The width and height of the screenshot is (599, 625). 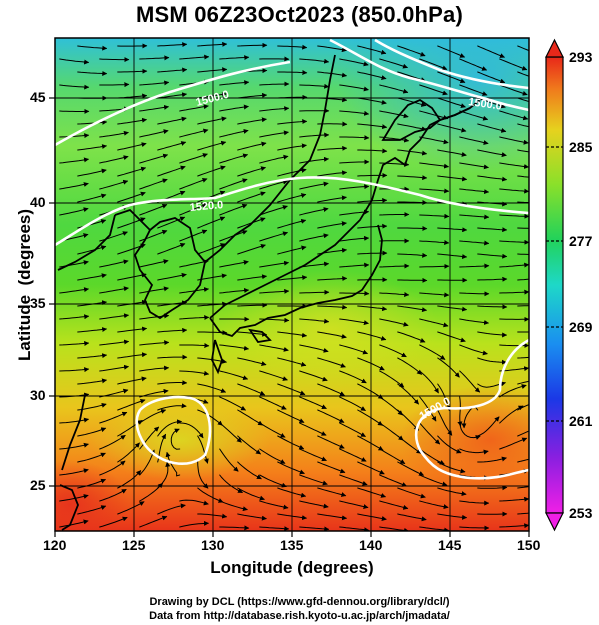 I want to click on colorbar-tick-label: 277, so click(x=581, y=241).